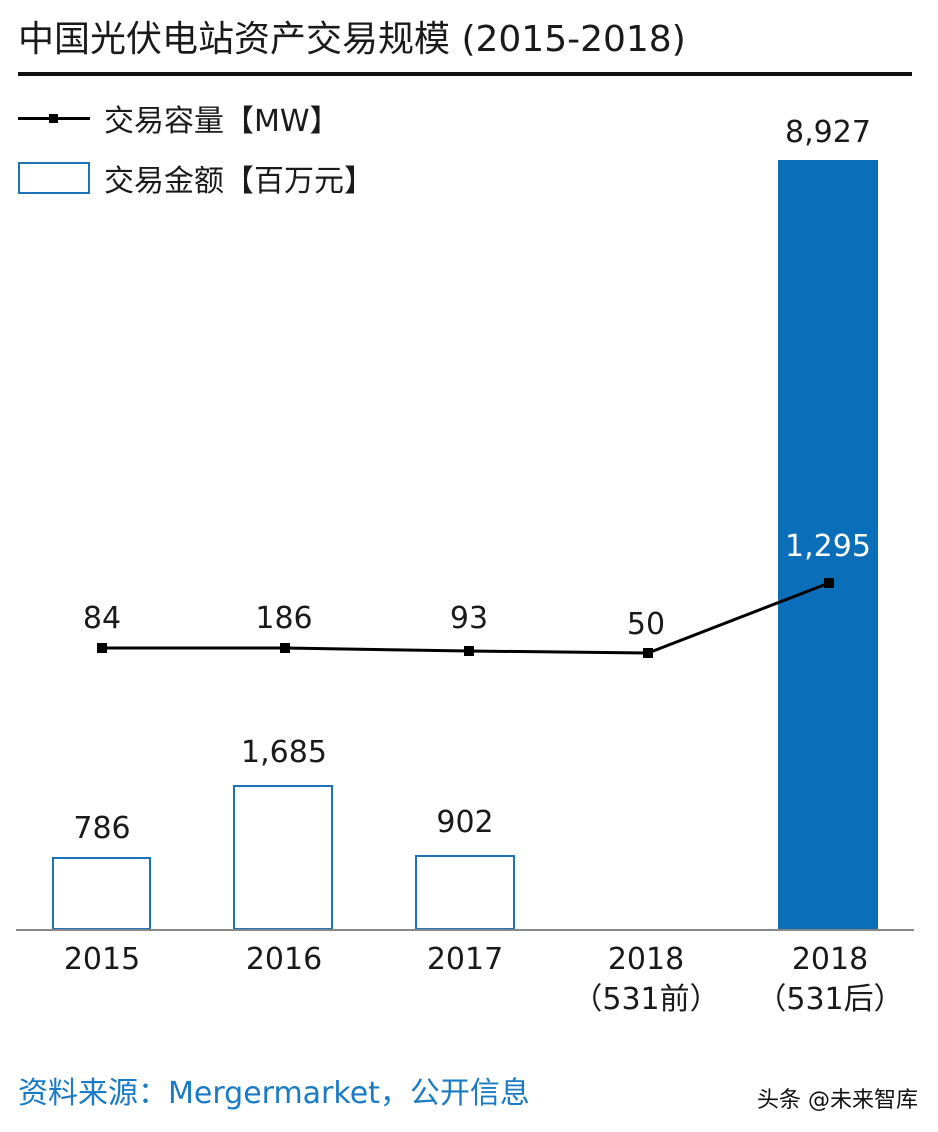 The width and height of the screenshot is (938, 1132). What do you see at coordinates (646, 624) in the screenshot?
I see `line-value-label: 50` at bounding box center [646, 624].